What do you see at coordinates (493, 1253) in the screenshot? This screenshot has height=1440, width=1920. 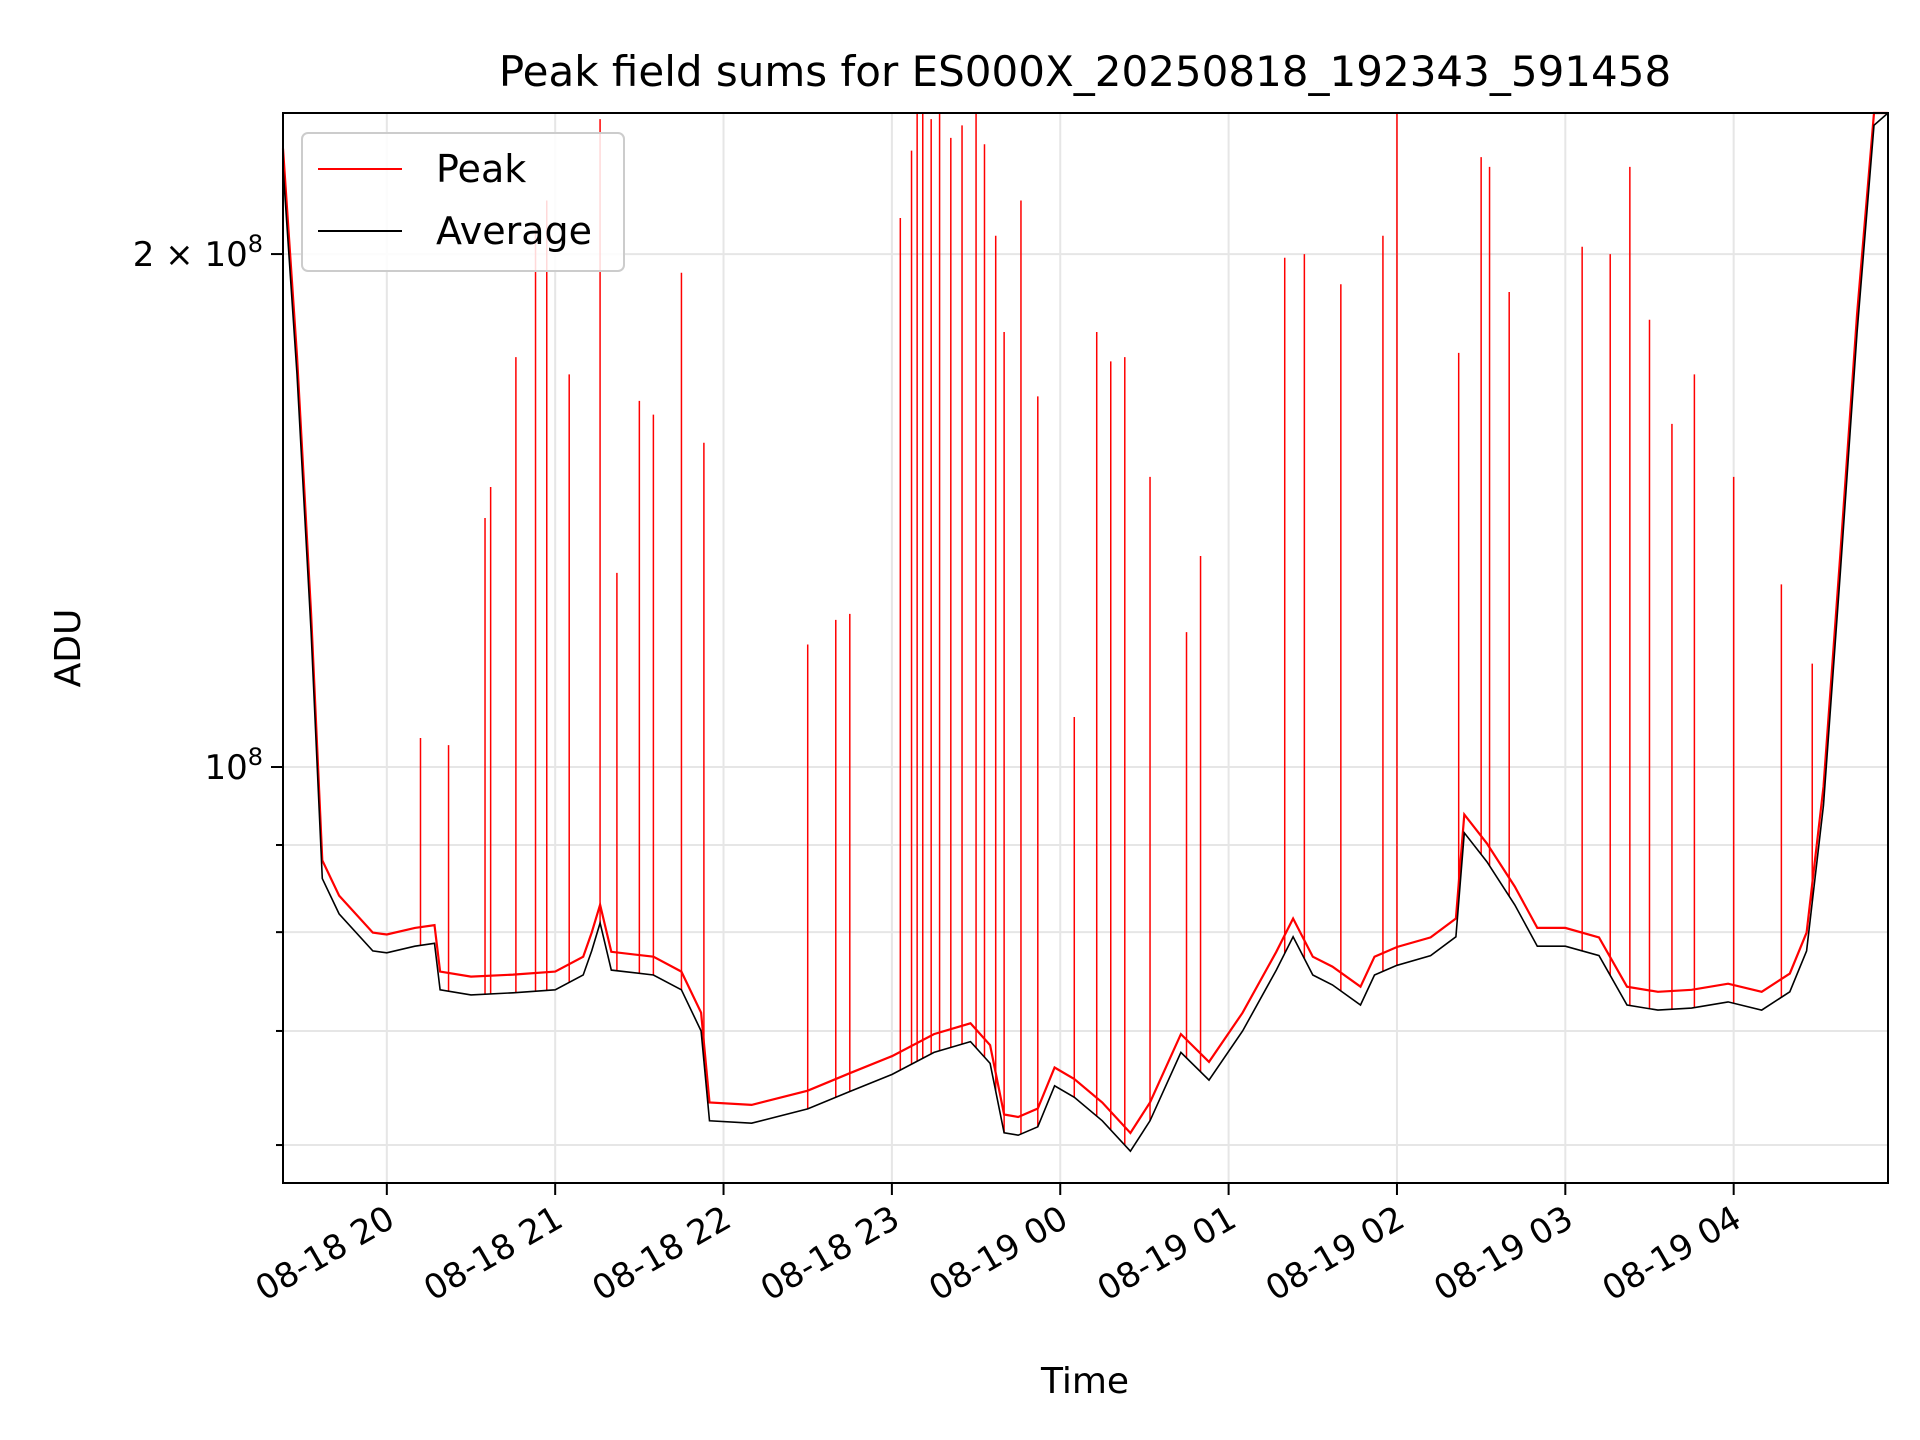 I see `x-tick-label: 08-18 21` at bounding box center [493, 1253].